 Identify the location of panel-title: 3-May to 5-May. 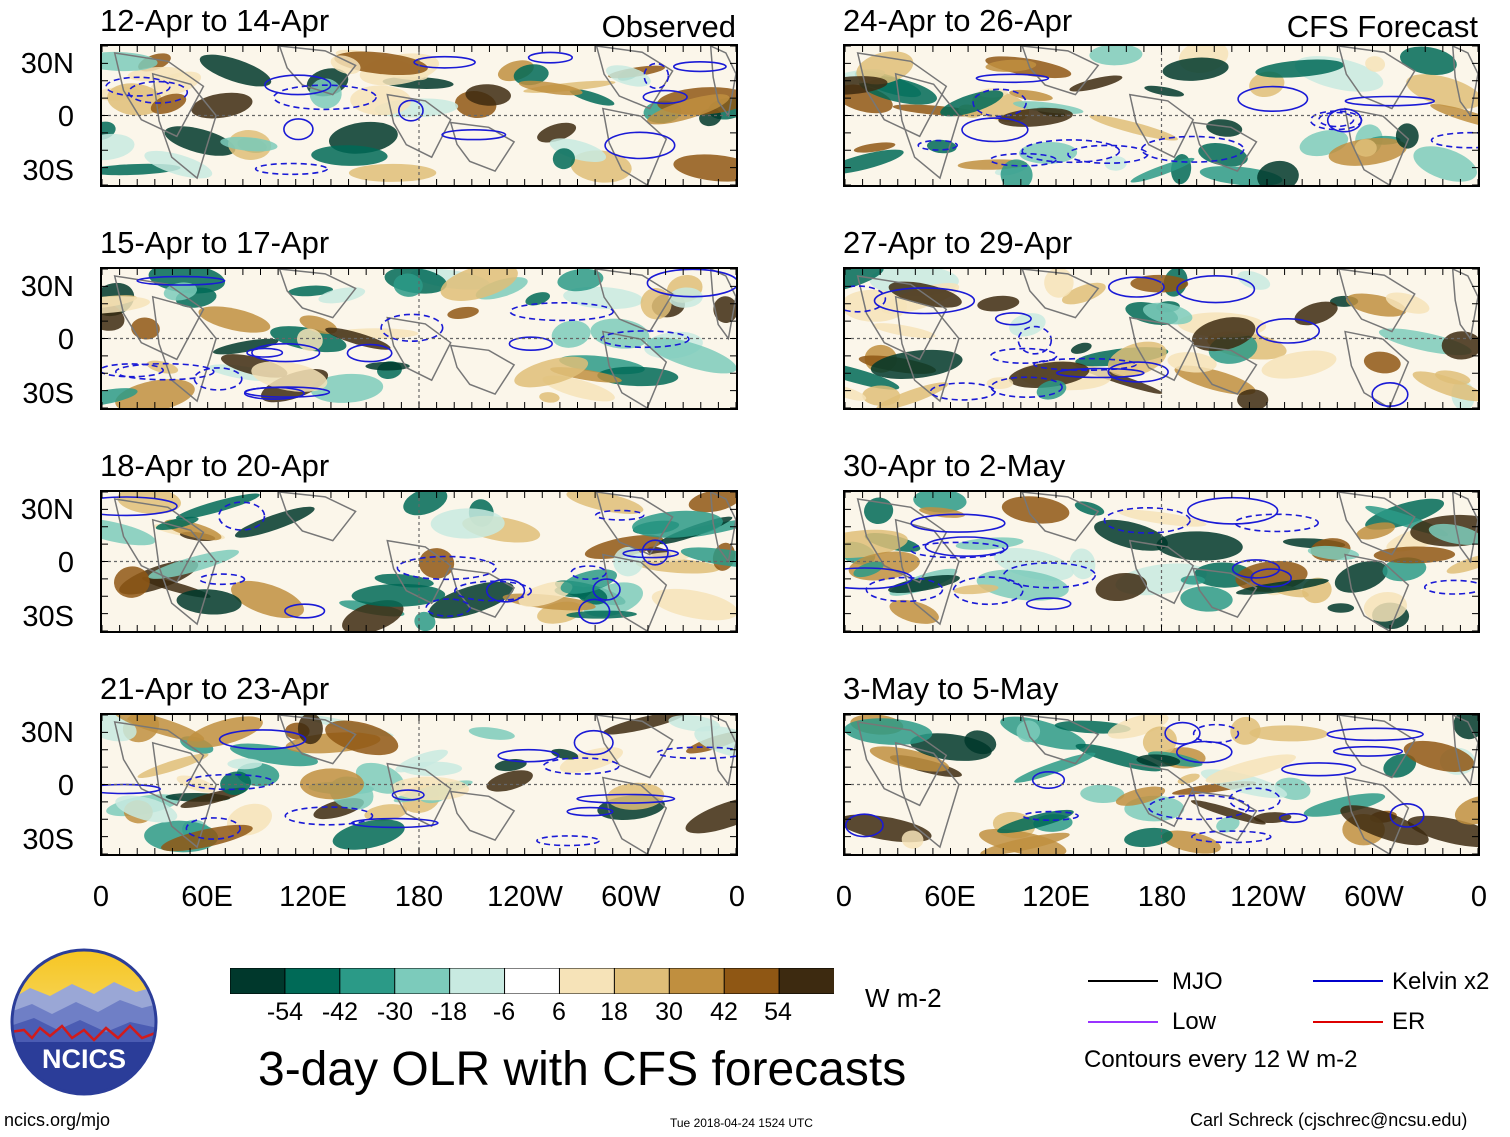
(951, 688).